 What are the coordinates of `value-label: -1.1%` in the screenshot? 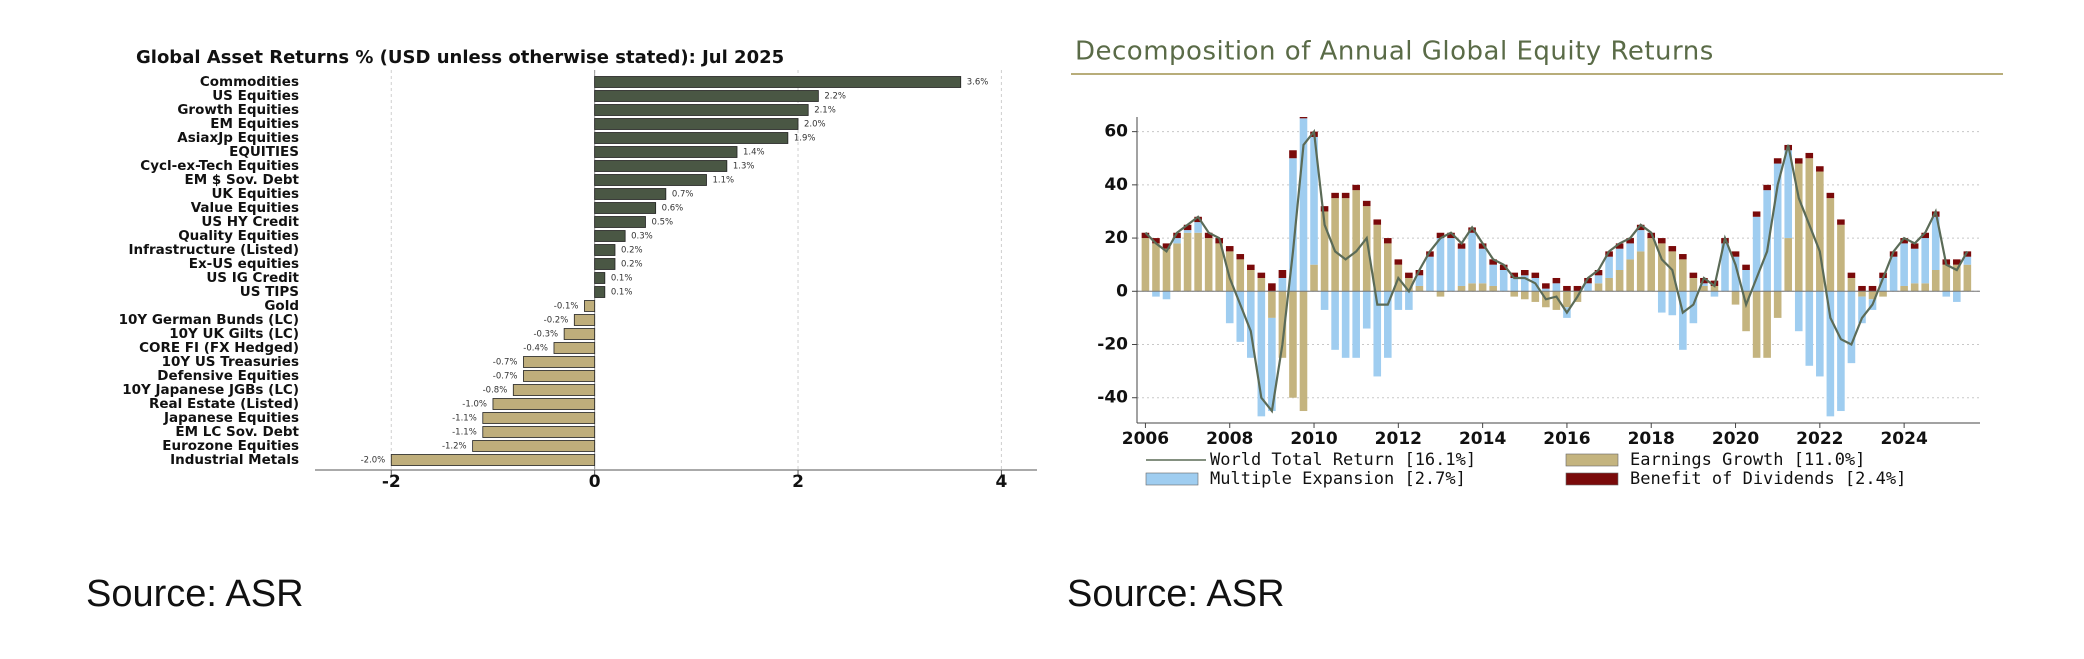 It's located at (464, 419).